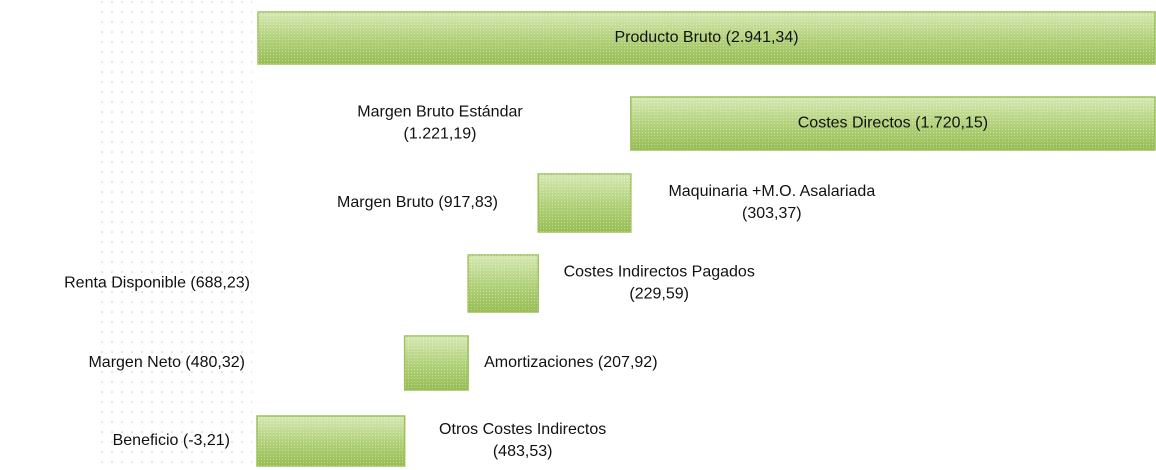 This screenshot has width=1156, height=470. What do you see at coordinates (417, 202) in the screenshot?
I see `result-label: Margen Bruto (917,83)` at bounding box center [417, 202].